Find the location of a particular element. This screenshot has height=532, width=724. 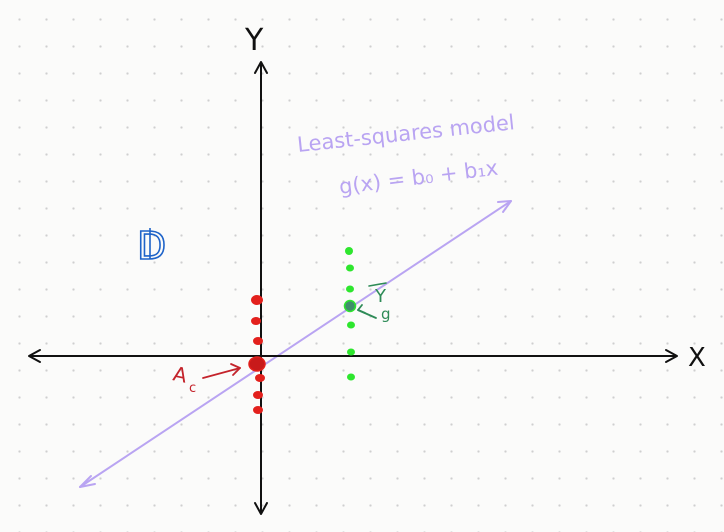

annotation-class-c: A c is located at coordinates (206, 378).